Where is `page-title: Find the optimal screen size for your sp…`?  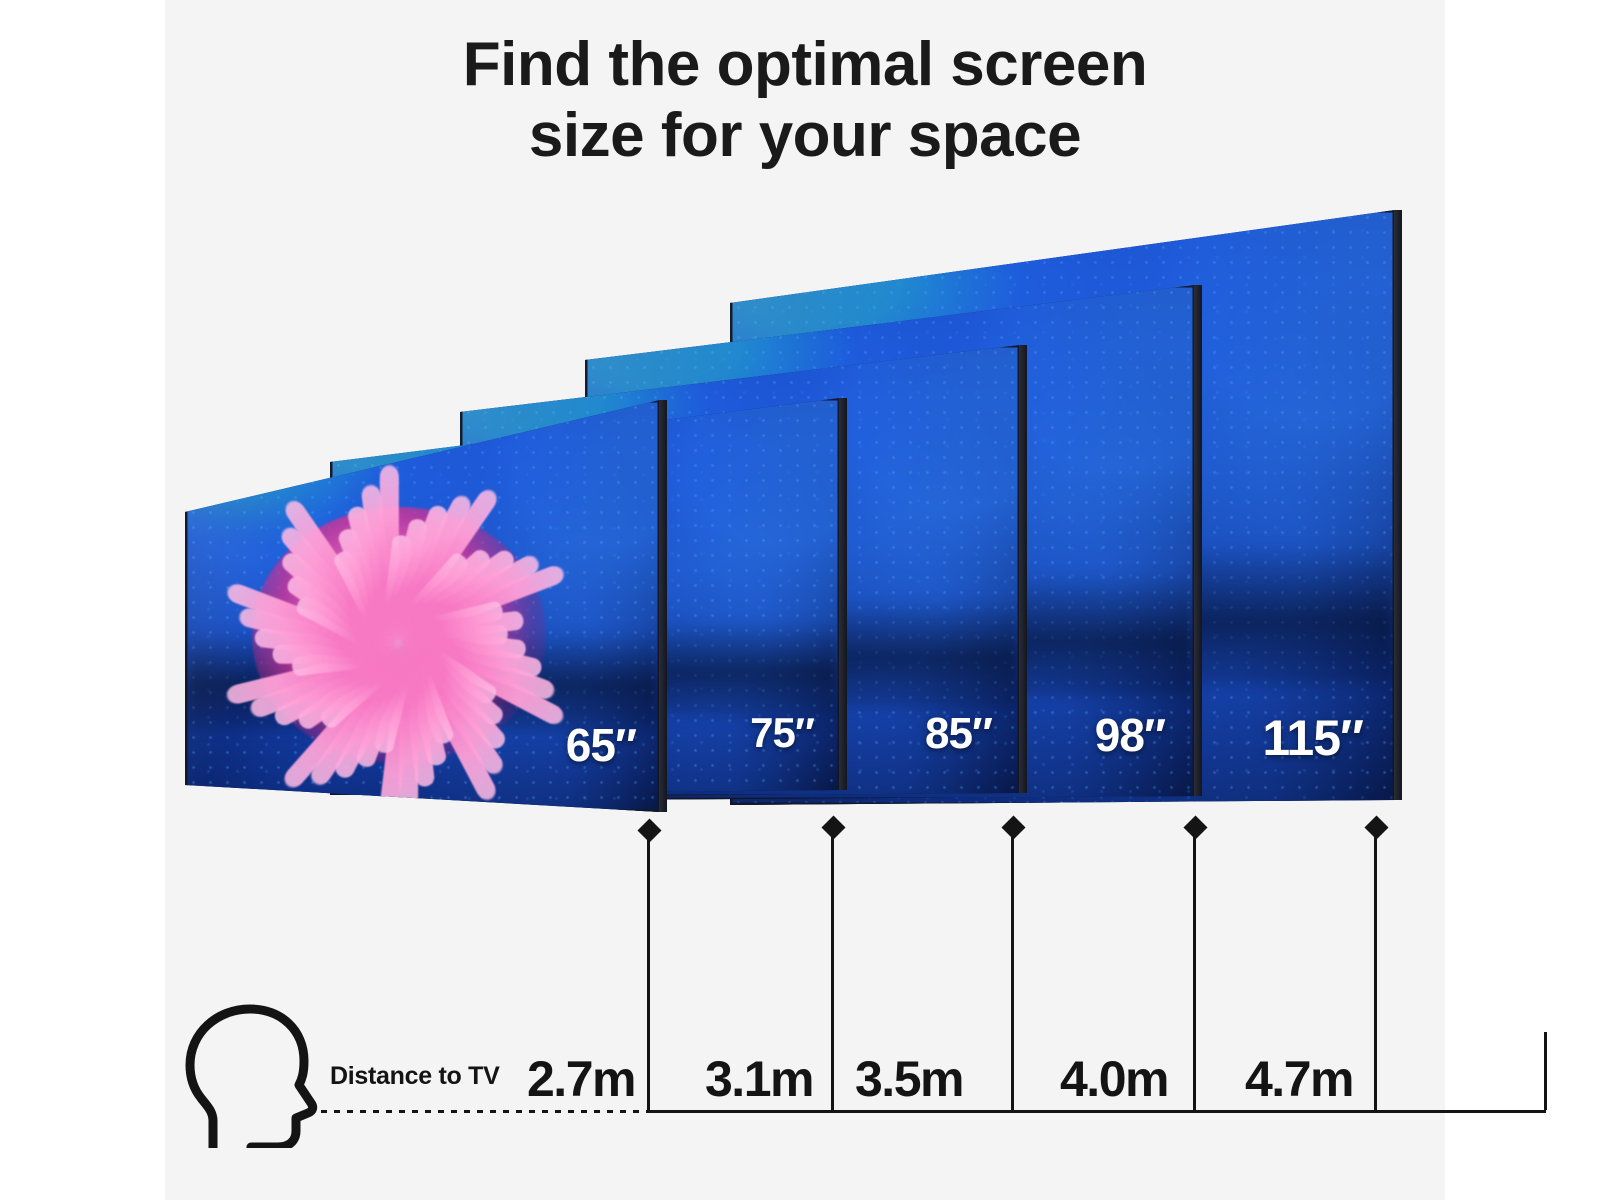 page-title: Find the optimal screen size for your sp… is located at coordinates (805, 100).